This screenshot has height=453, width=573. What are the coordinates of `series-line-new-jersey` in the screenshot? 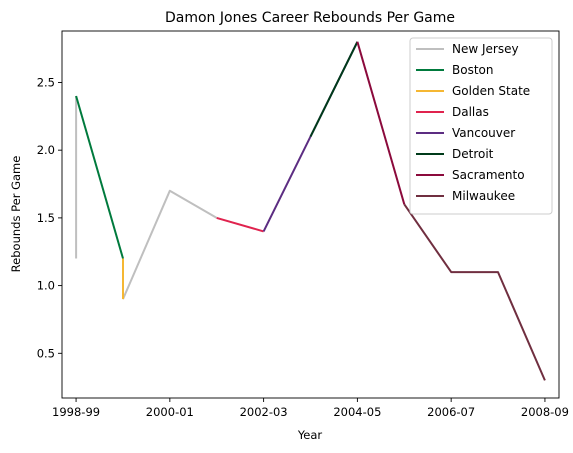 It's located at (170, 244).